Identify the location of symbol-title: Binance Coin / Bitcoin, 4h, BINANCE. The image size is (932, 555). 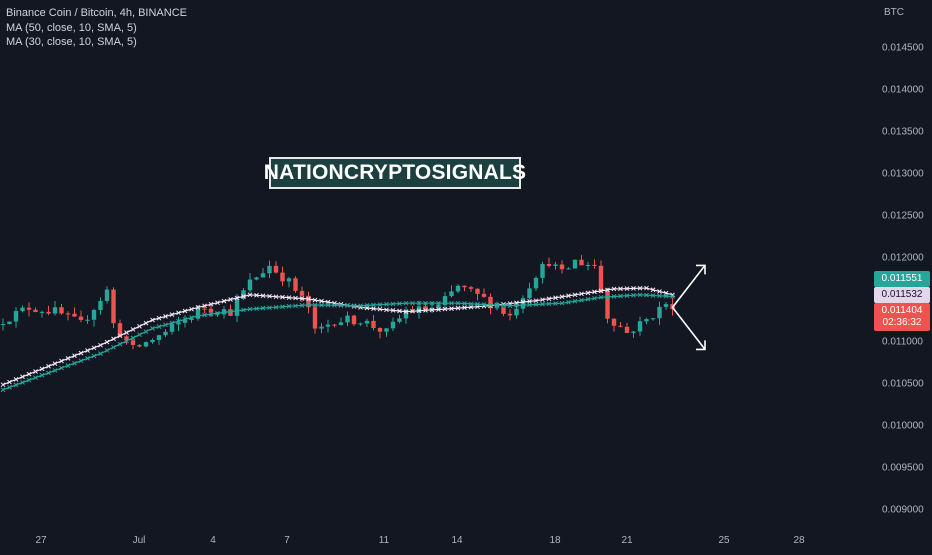
(96, 13).